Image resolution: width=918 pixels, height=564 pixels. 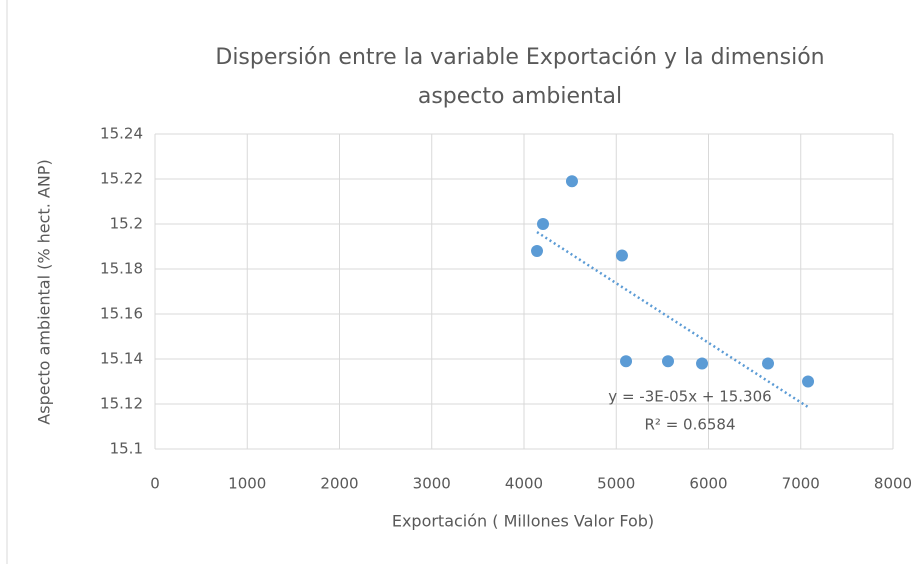 What do you see at coordinates (689, 425) in the screenshot?
I see `trendline-r-squared: R² = 0.6584` at bounding box center [689, 425].